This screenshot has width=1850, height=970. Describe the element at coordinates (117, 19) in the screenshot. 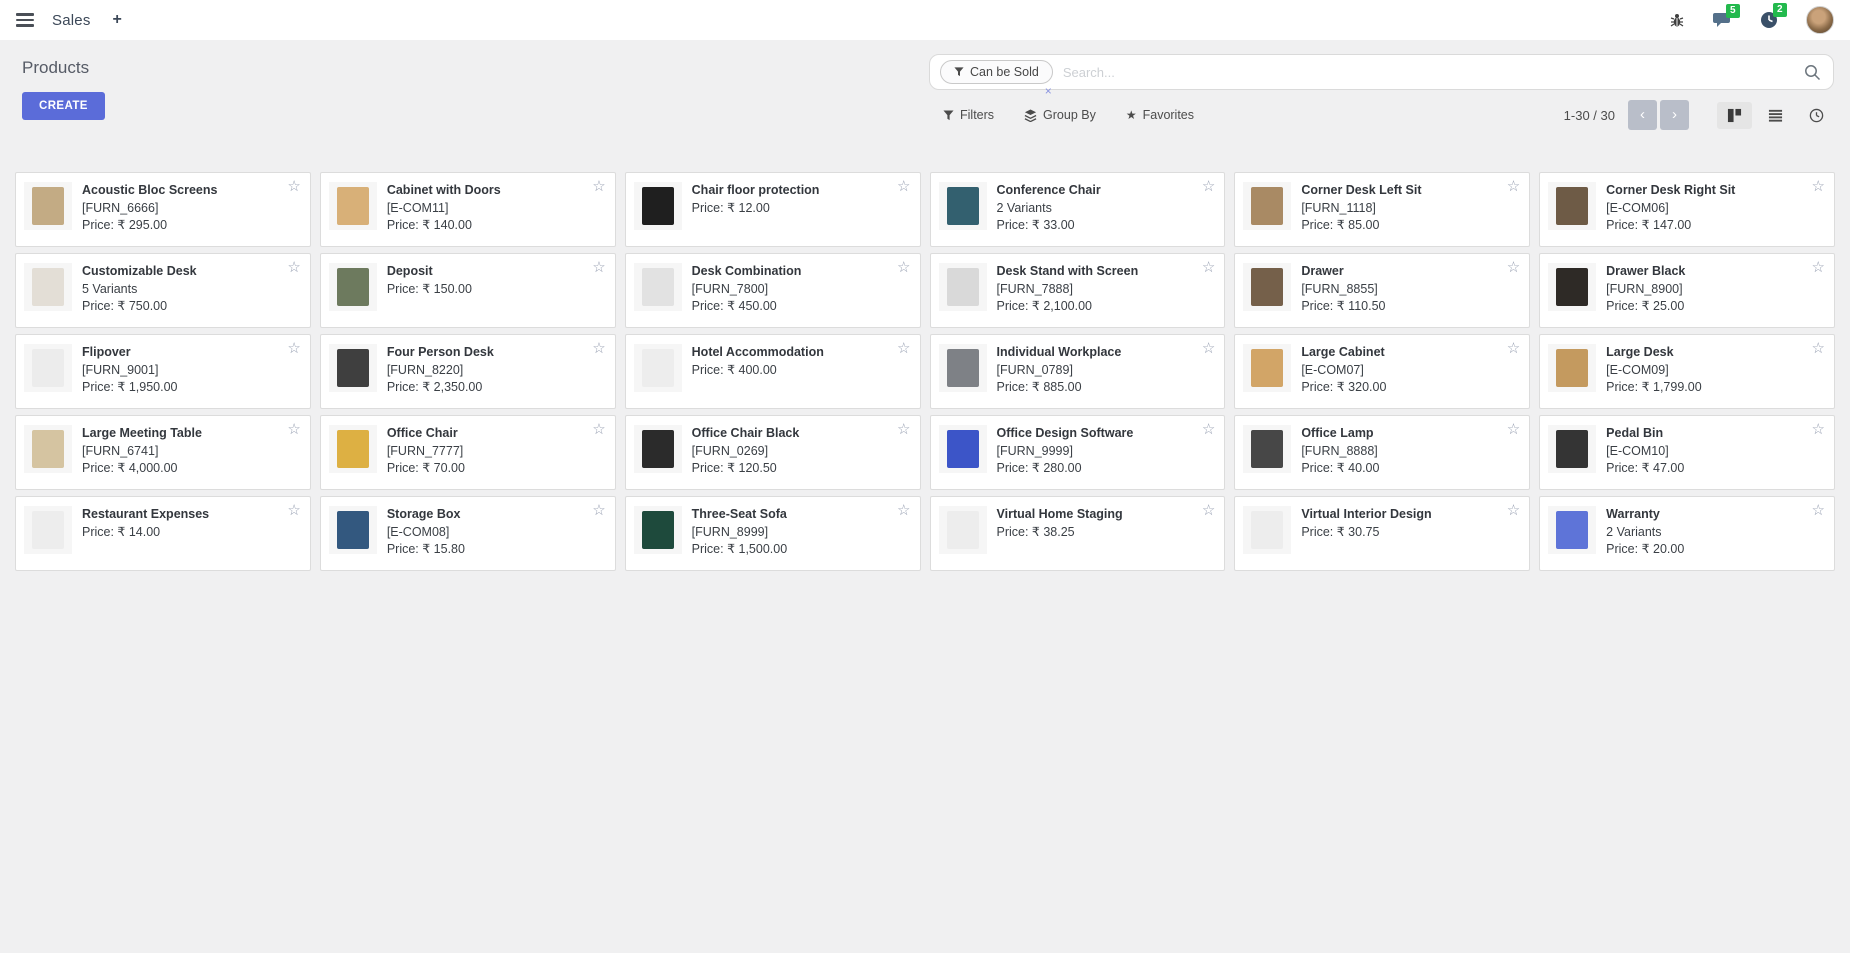

I see `add-tab-button: +` at that location.